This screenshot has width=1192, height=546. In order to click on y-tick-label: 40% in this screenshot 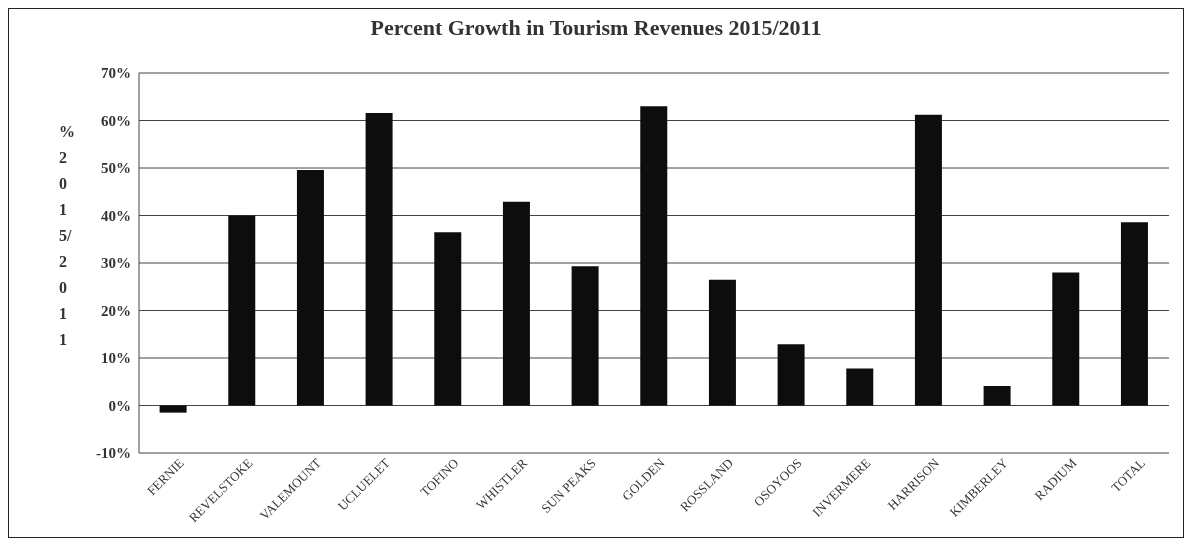, I will do `click(116, 215)`.